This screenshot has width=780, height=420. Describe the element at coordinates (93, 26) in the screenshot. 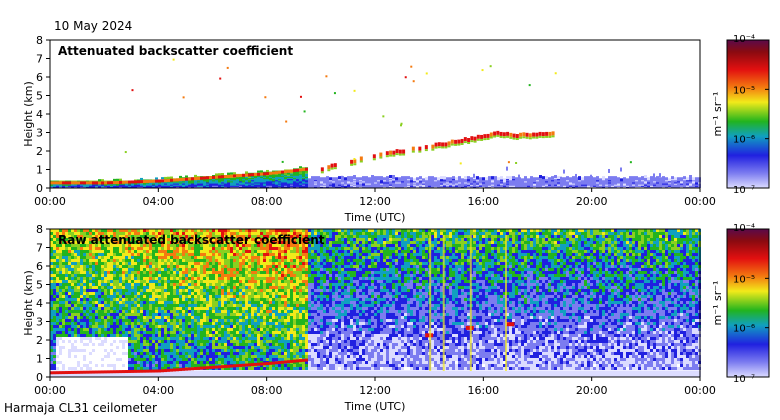

I see `date-label: 10 May 2024` at that location.